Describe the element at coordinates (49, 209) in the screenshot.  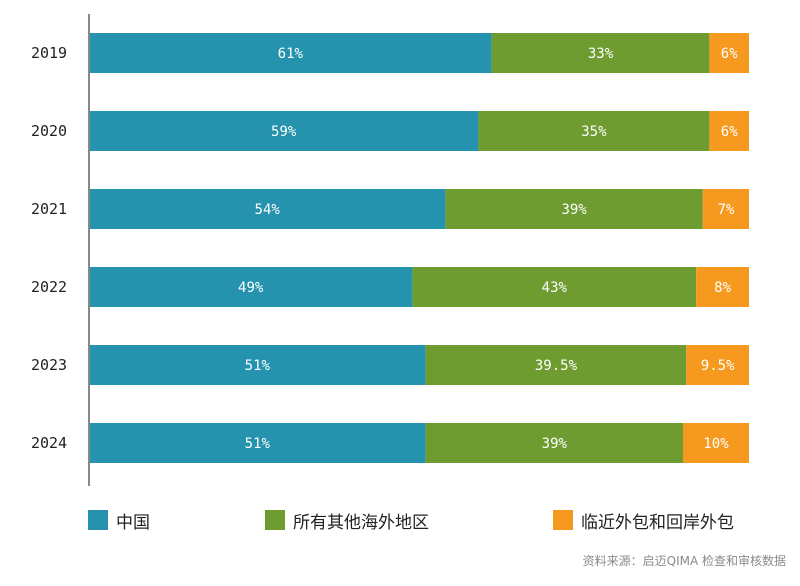
I see `category-label-2021: 2021` at that location.